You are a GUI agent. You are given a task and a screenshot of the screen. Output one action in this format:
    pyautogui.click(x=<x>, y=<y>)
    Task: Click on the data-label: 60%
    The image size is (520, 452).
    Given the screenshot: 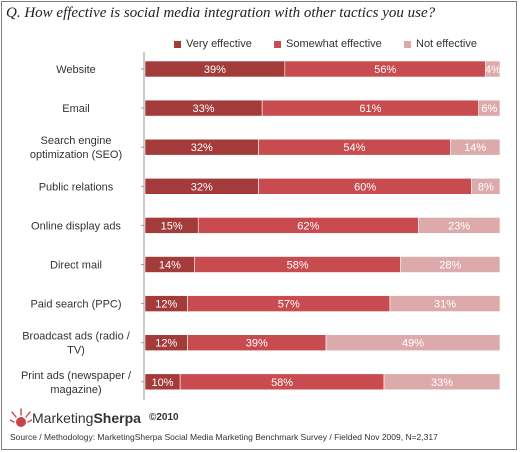 What is the action you would take?
    pyautogui.click(x=365, y=187)
    